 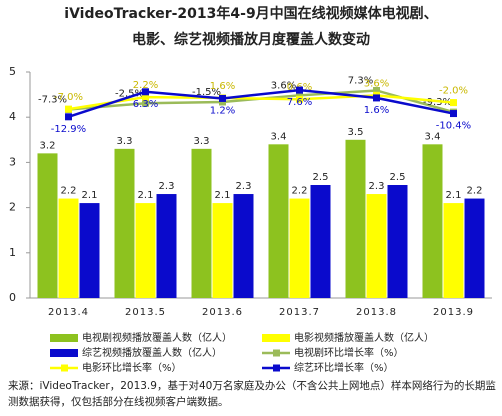 What do you see at coordinates (349, 352) in the screenshot?
I see `legend-label: 电视剧环比增长率（%）` at bounding box center [349, 352].